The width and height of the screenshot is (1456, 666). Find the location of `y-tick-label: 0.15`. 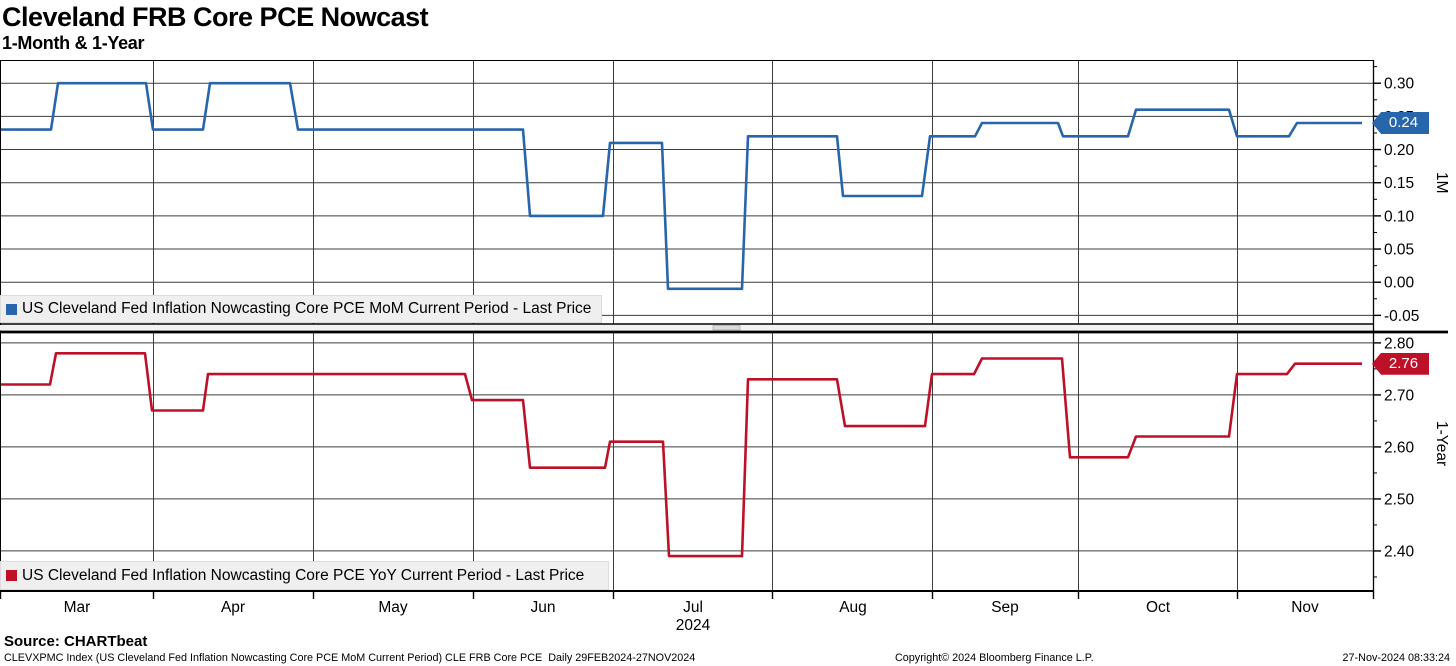

y-tick-label: 0.15 is located at coordinates (1399, 183).